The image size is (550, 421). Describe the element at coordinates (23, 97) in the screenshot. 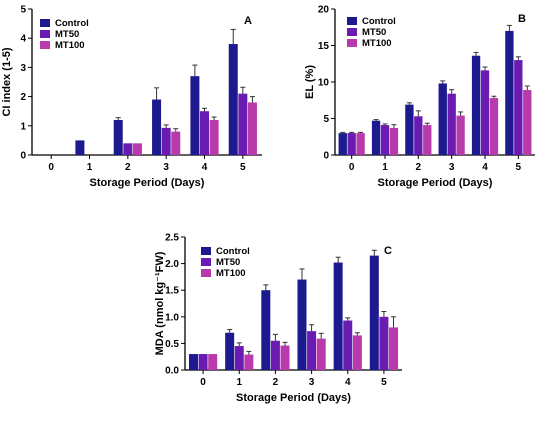

I see `y-tick-label: 2` at that location.